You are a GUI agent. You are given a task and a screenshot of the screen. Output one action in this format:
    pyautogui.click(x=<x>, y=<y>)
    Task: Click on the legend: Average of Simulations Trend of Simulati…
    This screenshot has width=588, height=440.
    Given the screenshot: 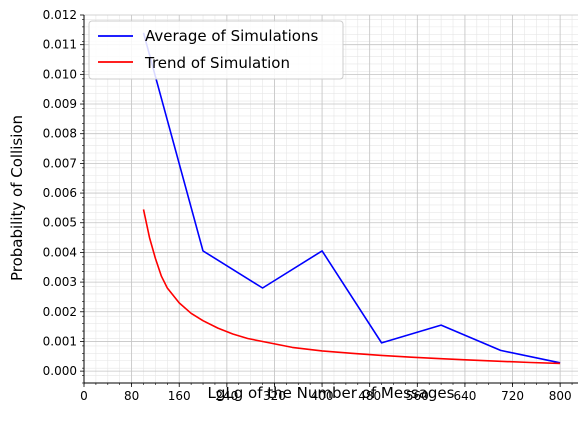 What is the action you would take?
    pyautogui.click(x=216, y=50)
    